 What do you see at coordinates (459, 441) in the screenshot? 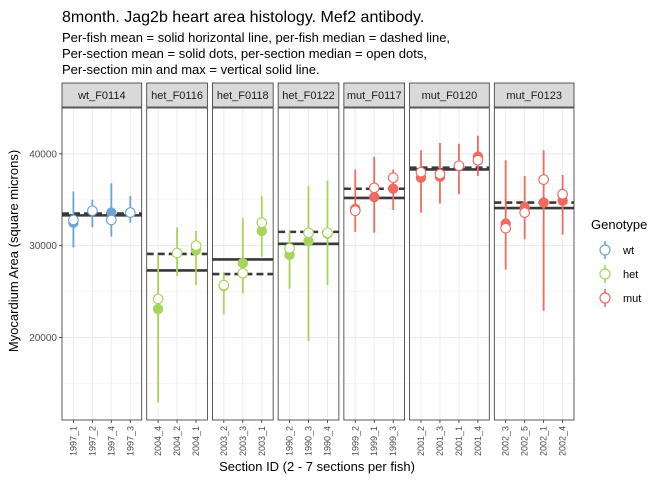
I see `x-tick-label: 2001_1` at bounding box center [459, 441].